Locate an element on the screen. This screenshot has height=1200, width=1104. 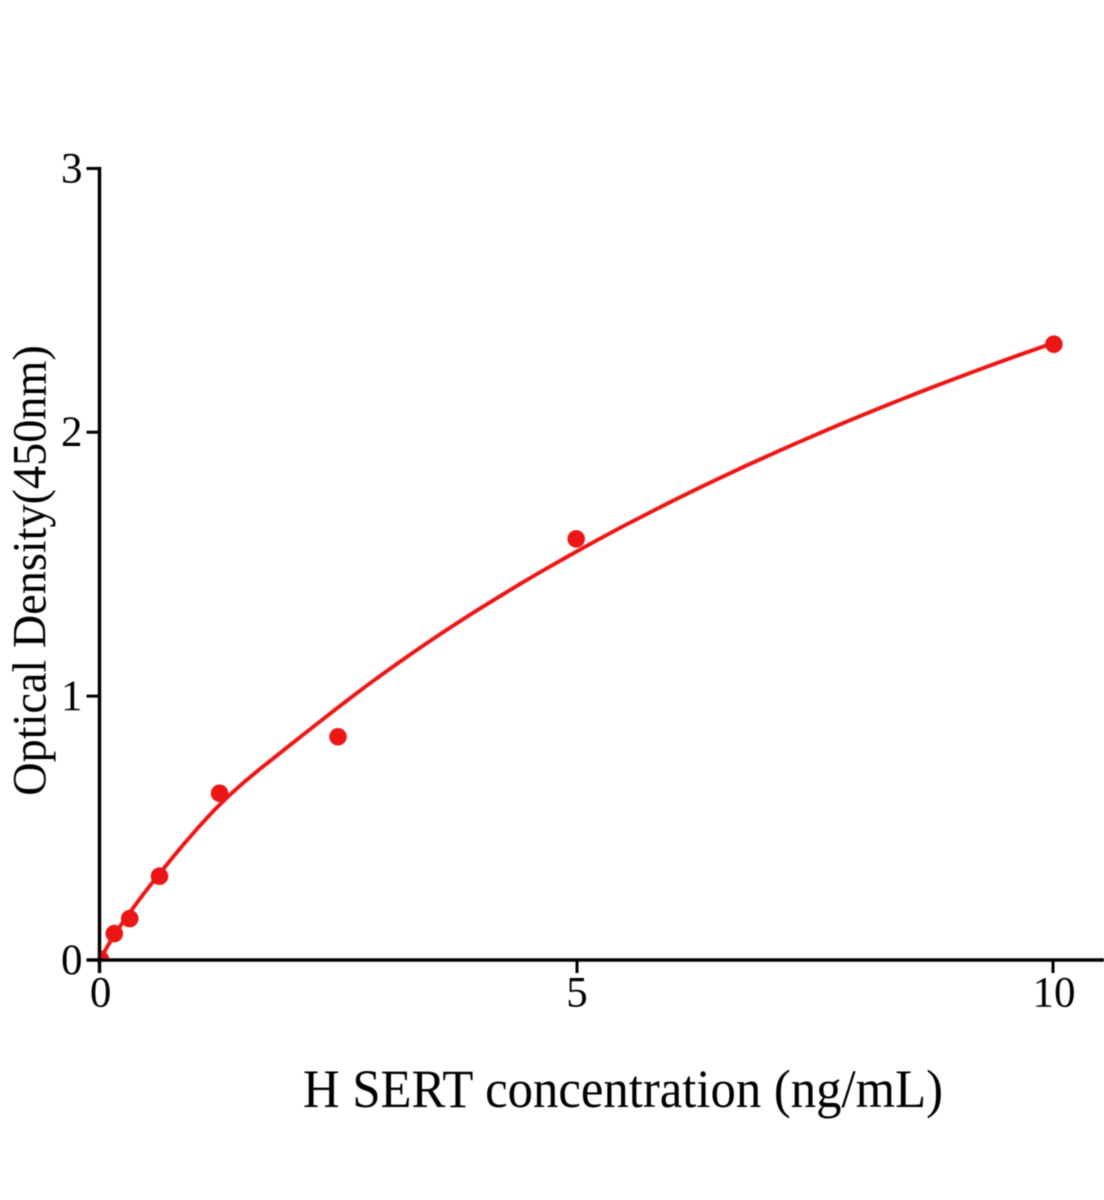
svg-text: H SERT concentration (ng/mL) is located at coordinates (623, 1089).